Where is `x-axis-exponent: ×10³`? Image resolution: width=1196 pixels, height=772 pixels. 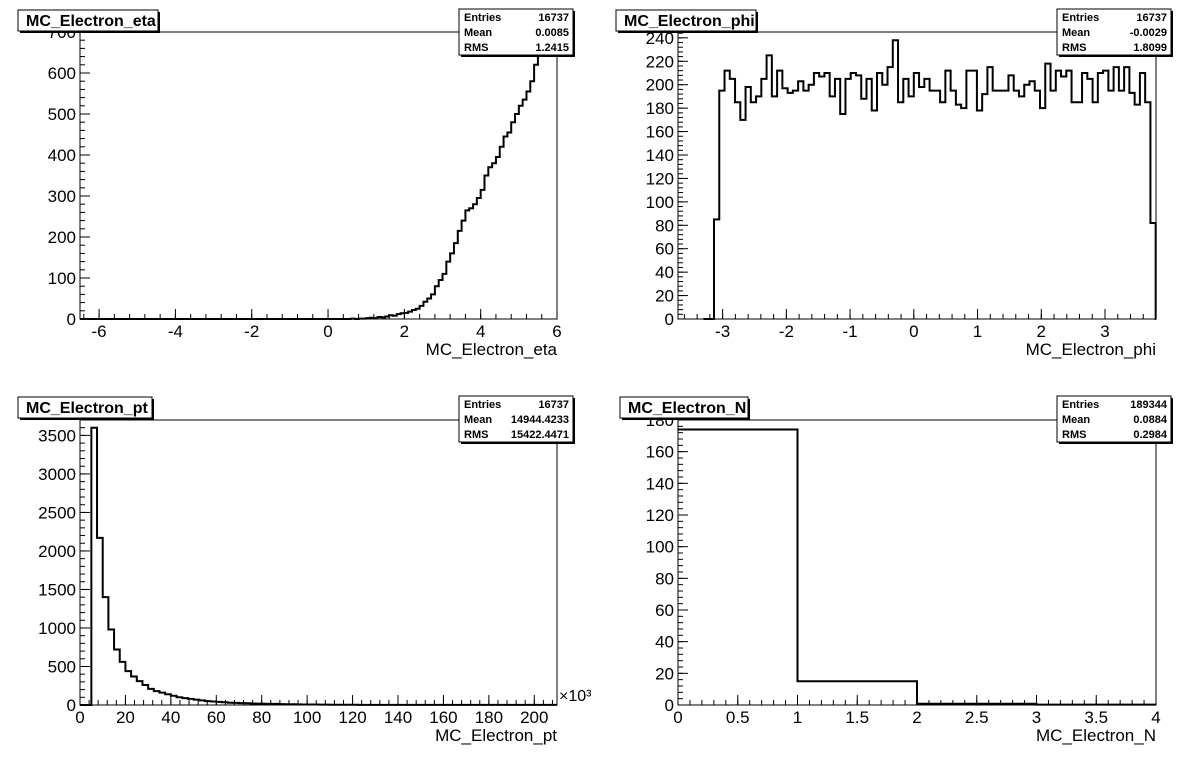 x-axis-exponent: ×10³ is located at coordinates (575, 696).